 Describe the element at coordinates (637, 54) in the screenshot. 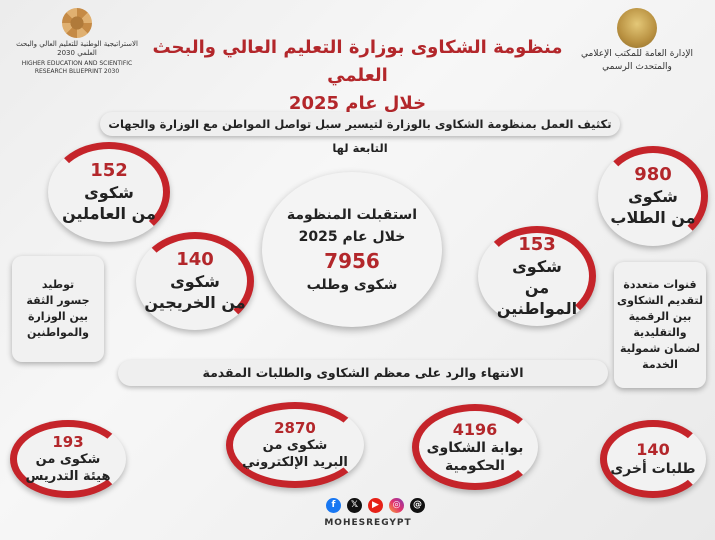

I see `office-name-line1: الإدارة العامة للمكتب الإعلامي` at that location.